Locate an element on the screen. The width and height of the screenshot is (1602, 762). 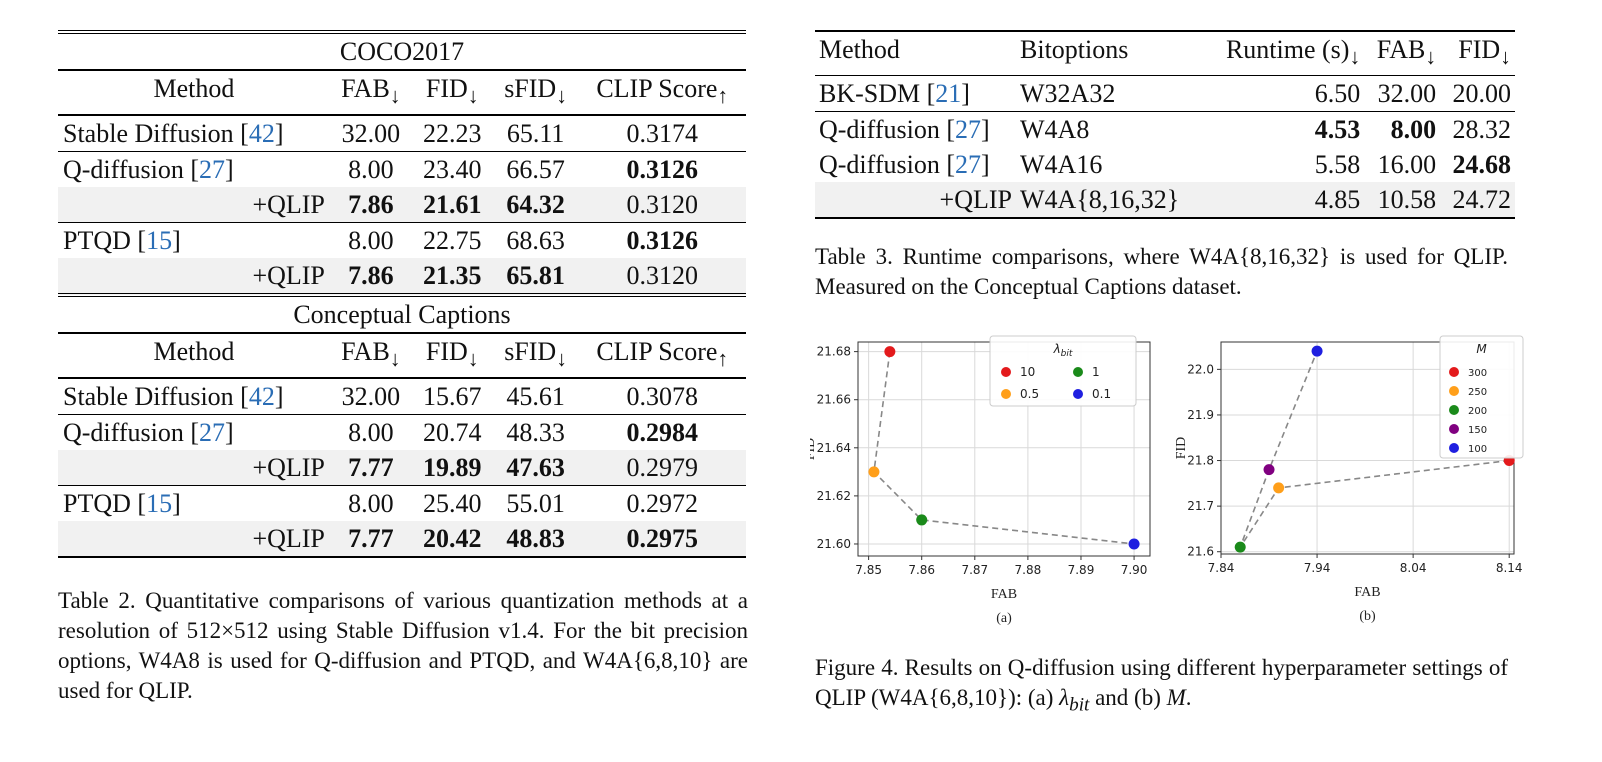
value-cell: 64.32 is located at coordinates (535, 205).